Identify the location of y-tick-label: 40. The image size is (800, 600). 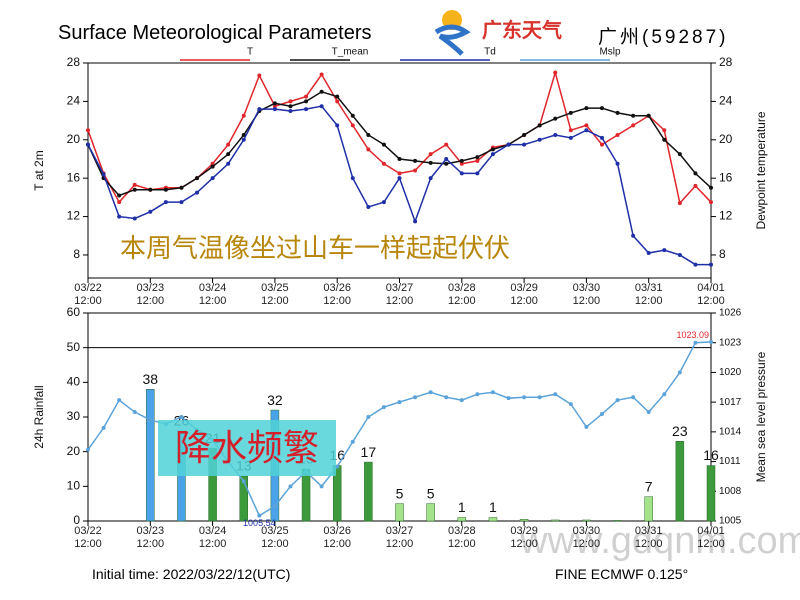
(74, 382).